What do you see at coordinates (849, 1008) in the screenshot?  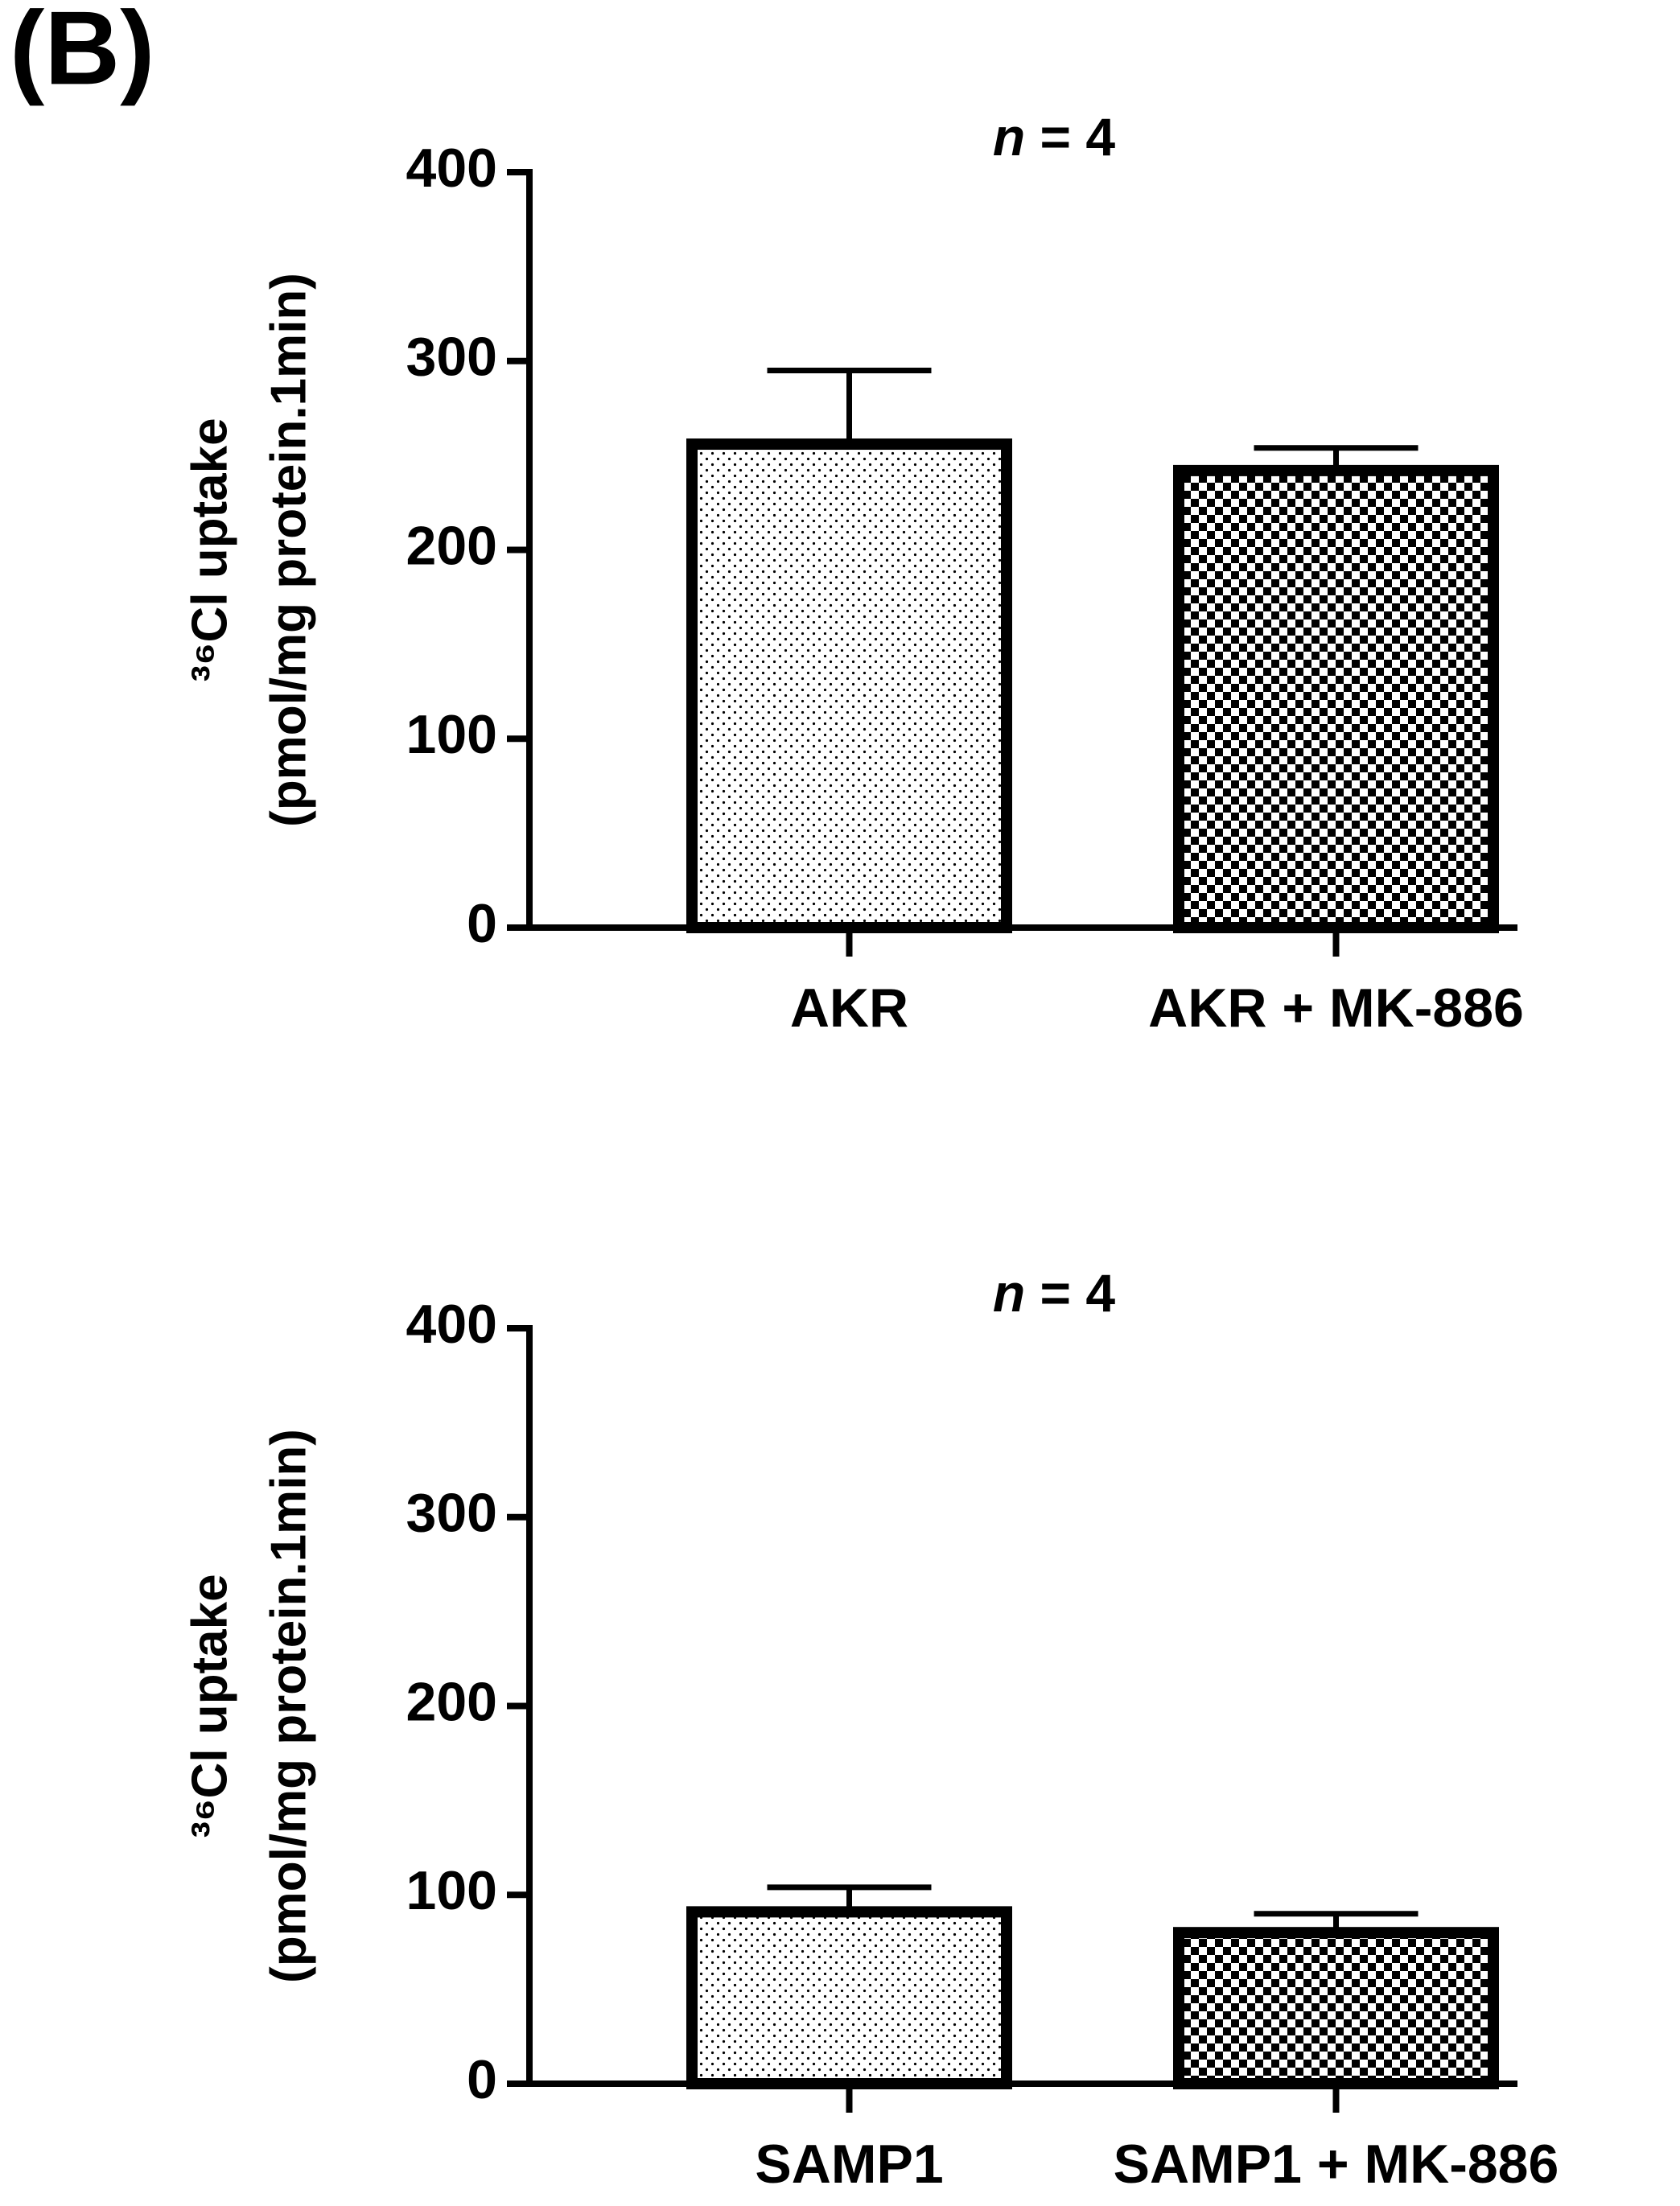 I see `x-tick-label: AKR` at bounding box center [849, 1008].